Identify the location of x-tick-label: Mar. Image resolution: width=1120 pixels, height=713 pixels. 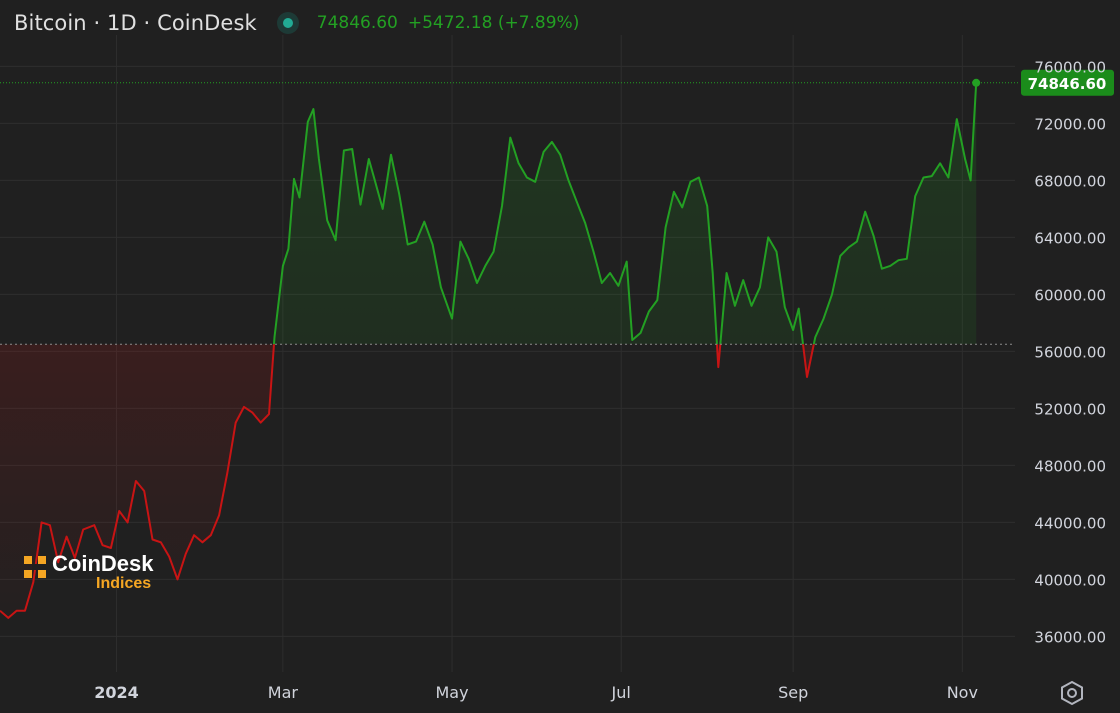
(283, 692).